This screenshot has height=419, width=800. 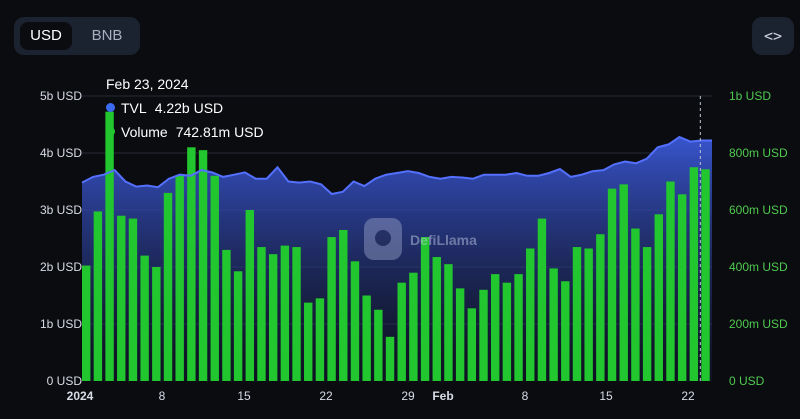 I want to click on x-axis: 2024 8 15 22 29 Feb 8 15 22, so click(x=381, y=396).